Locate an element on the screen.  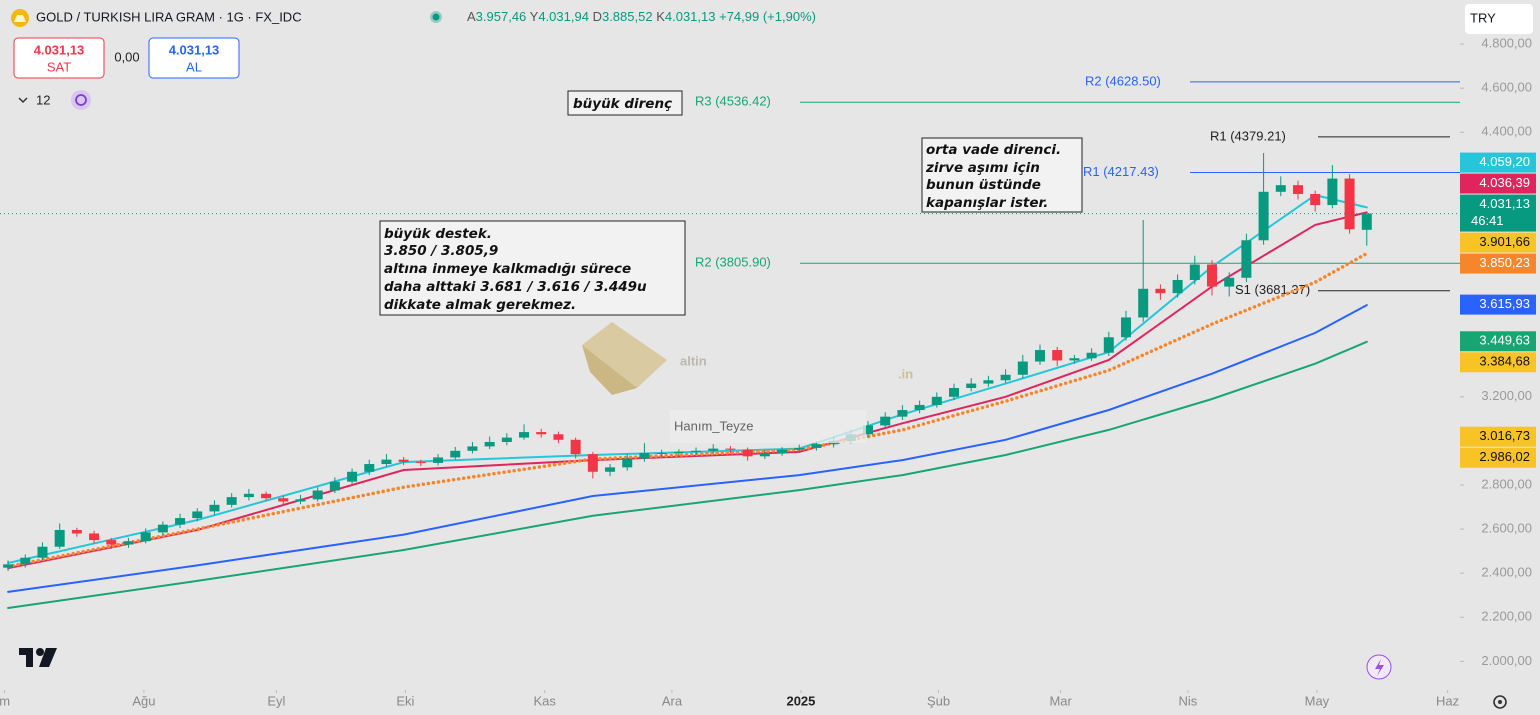
sell-price: 4.031,13 is located at coordinates (59, 49).